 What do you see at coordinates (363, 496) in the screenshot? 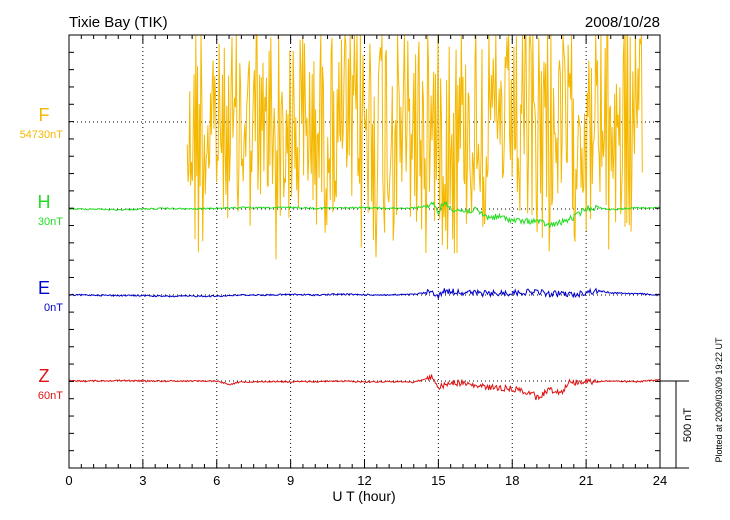
I see `x-axis-title: U T (hour)` at bounding box center [363, 496].